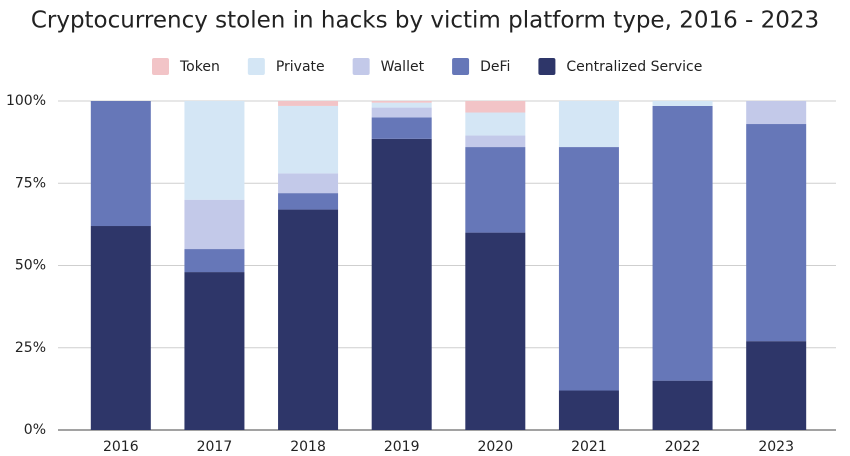 This screenshot has height=456, width=850. What do you see at coordinates (308, 447) in the screenshot?
I see `x-tick-label: 2018` at bounding box center [308, 447].